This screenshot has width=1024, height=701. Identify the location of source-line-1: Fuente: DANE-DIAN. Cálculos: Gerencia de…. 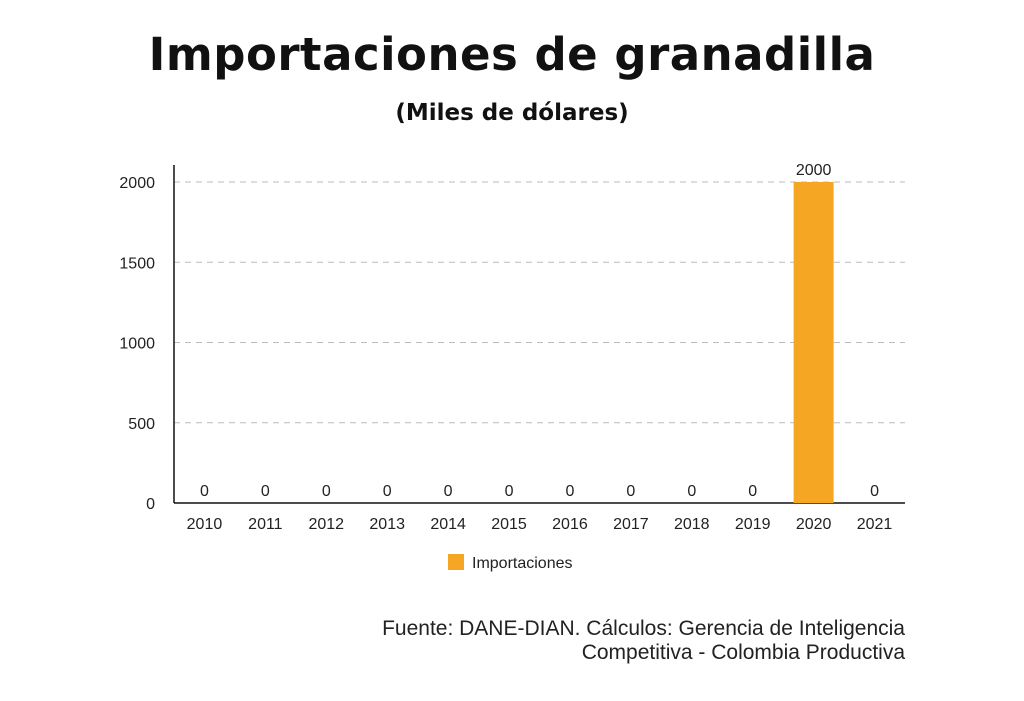
(643, 628).